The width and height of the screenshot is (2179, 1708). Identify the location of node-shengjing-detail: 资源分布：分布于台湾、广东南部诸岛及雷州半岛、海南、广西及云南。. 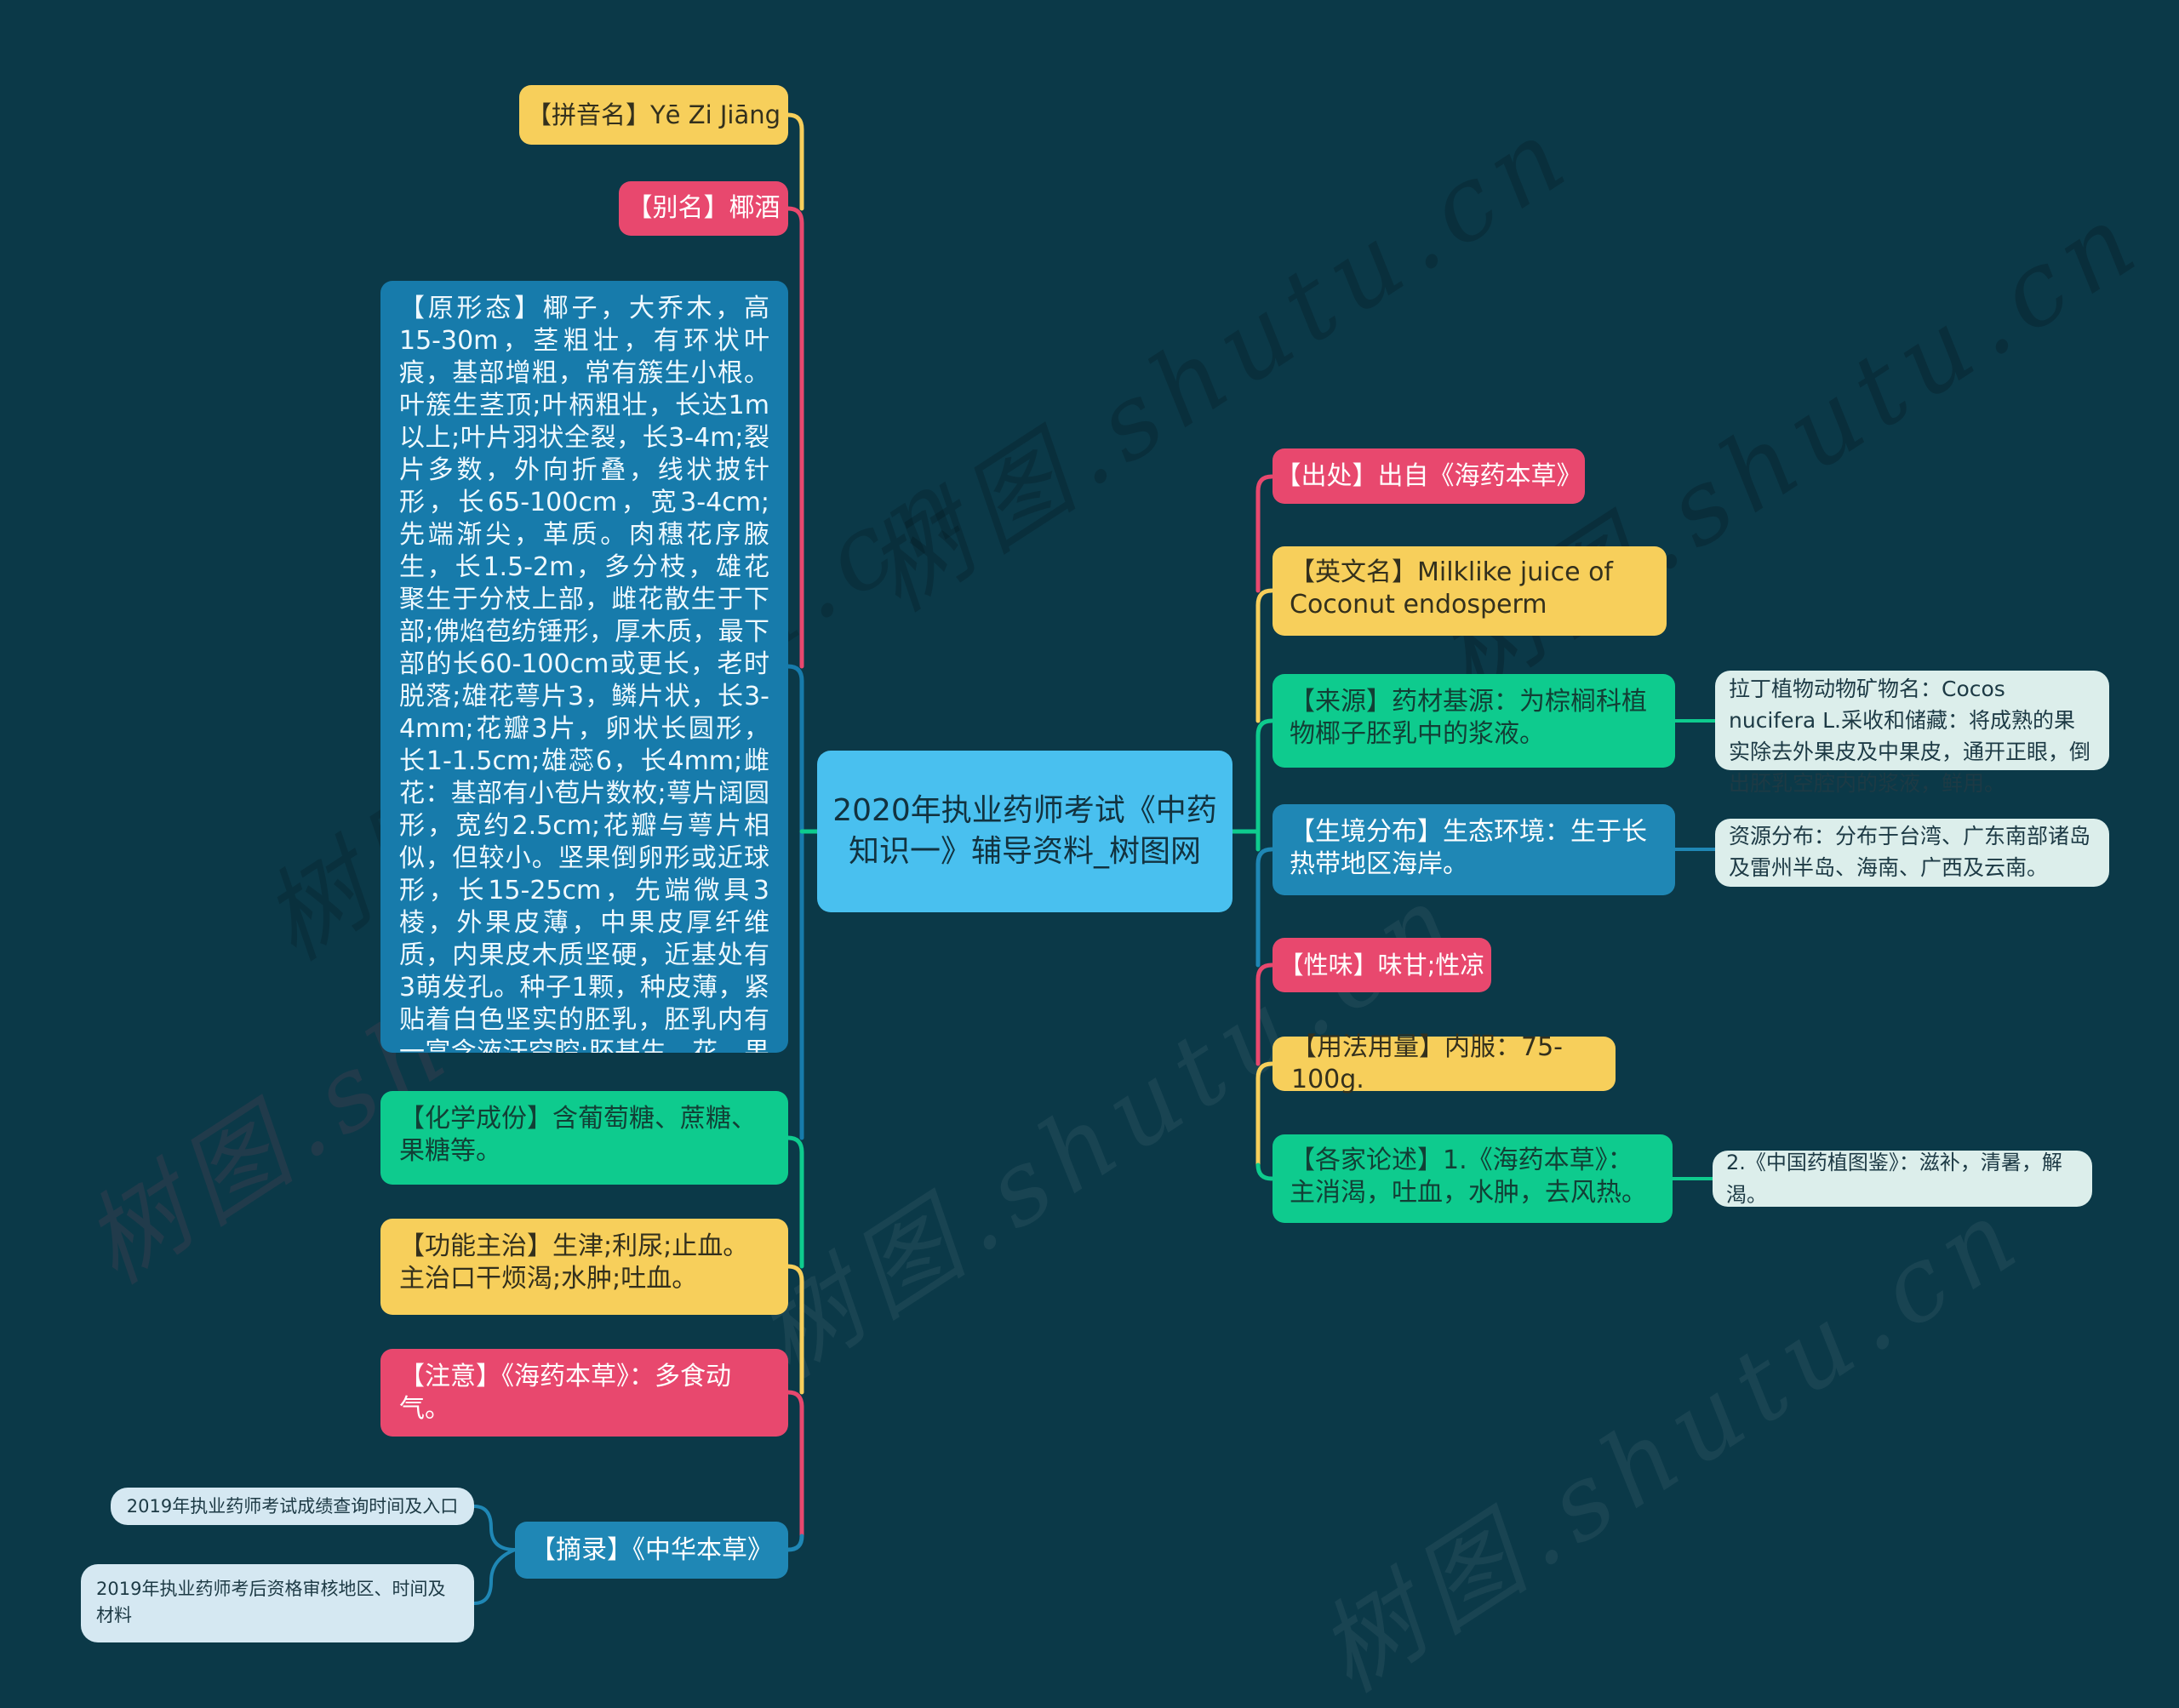
(1912, 853).